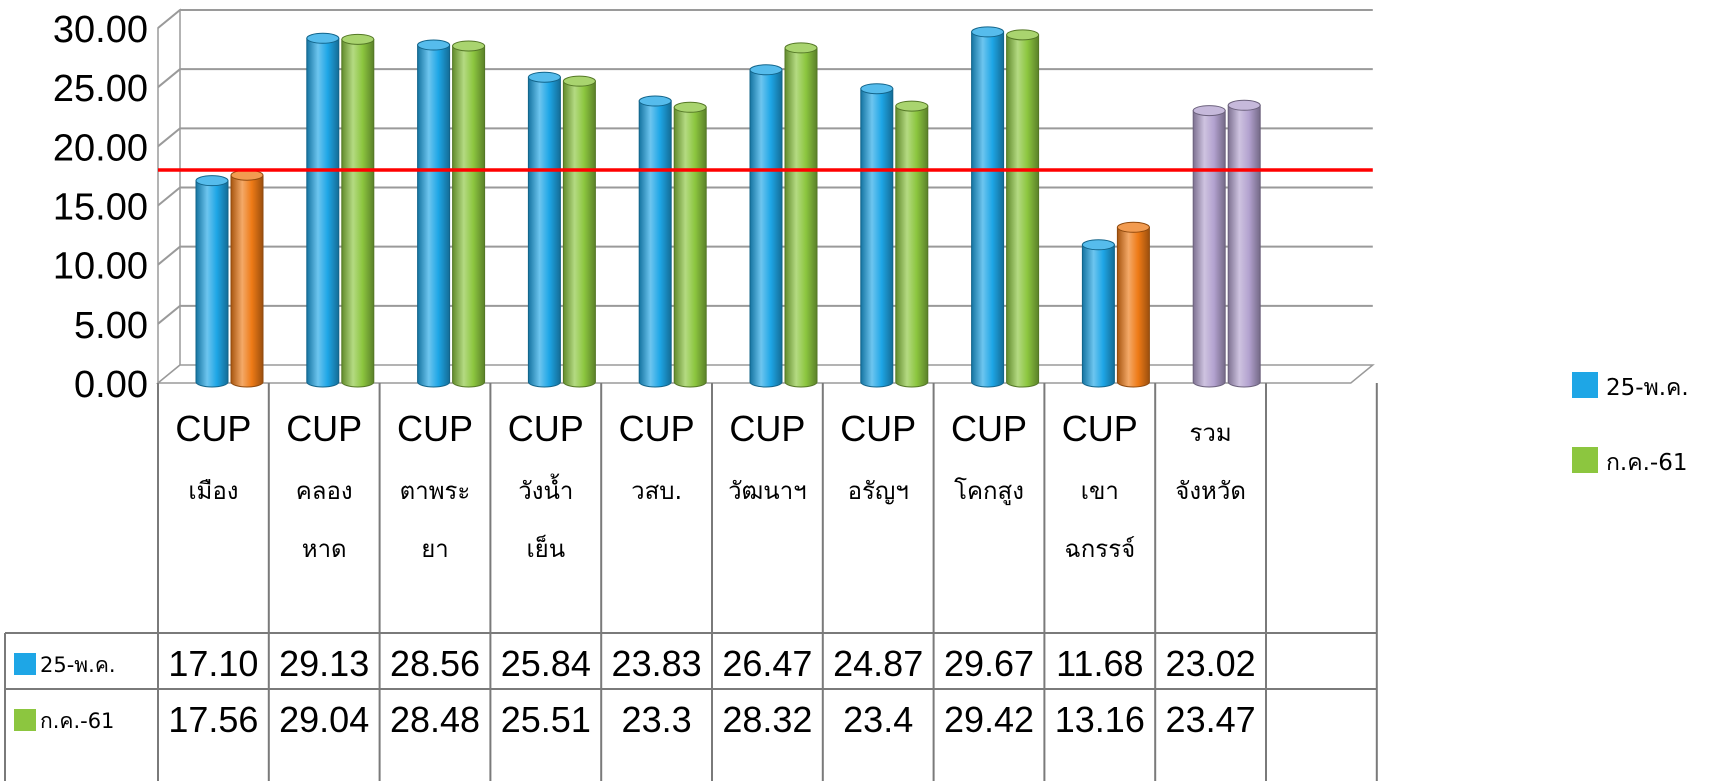 This screenshot has width=1714, height=781. What do you see at coordinates (111, 326) in the screenshot?
I see `y-tick-label: 5.00` at bounding box center [111, 326].